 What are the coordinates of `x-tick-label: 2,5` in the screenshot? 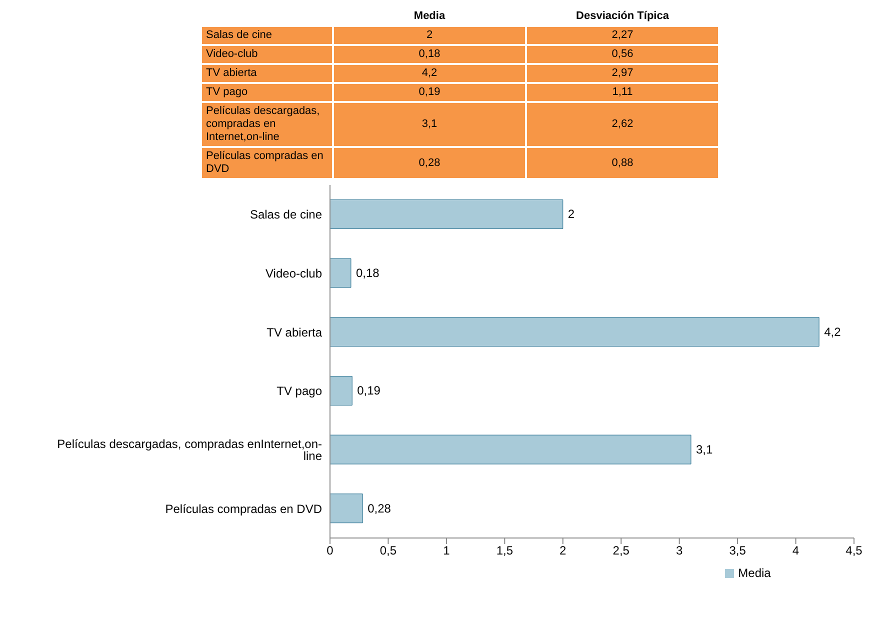 It's located at (621, 551).